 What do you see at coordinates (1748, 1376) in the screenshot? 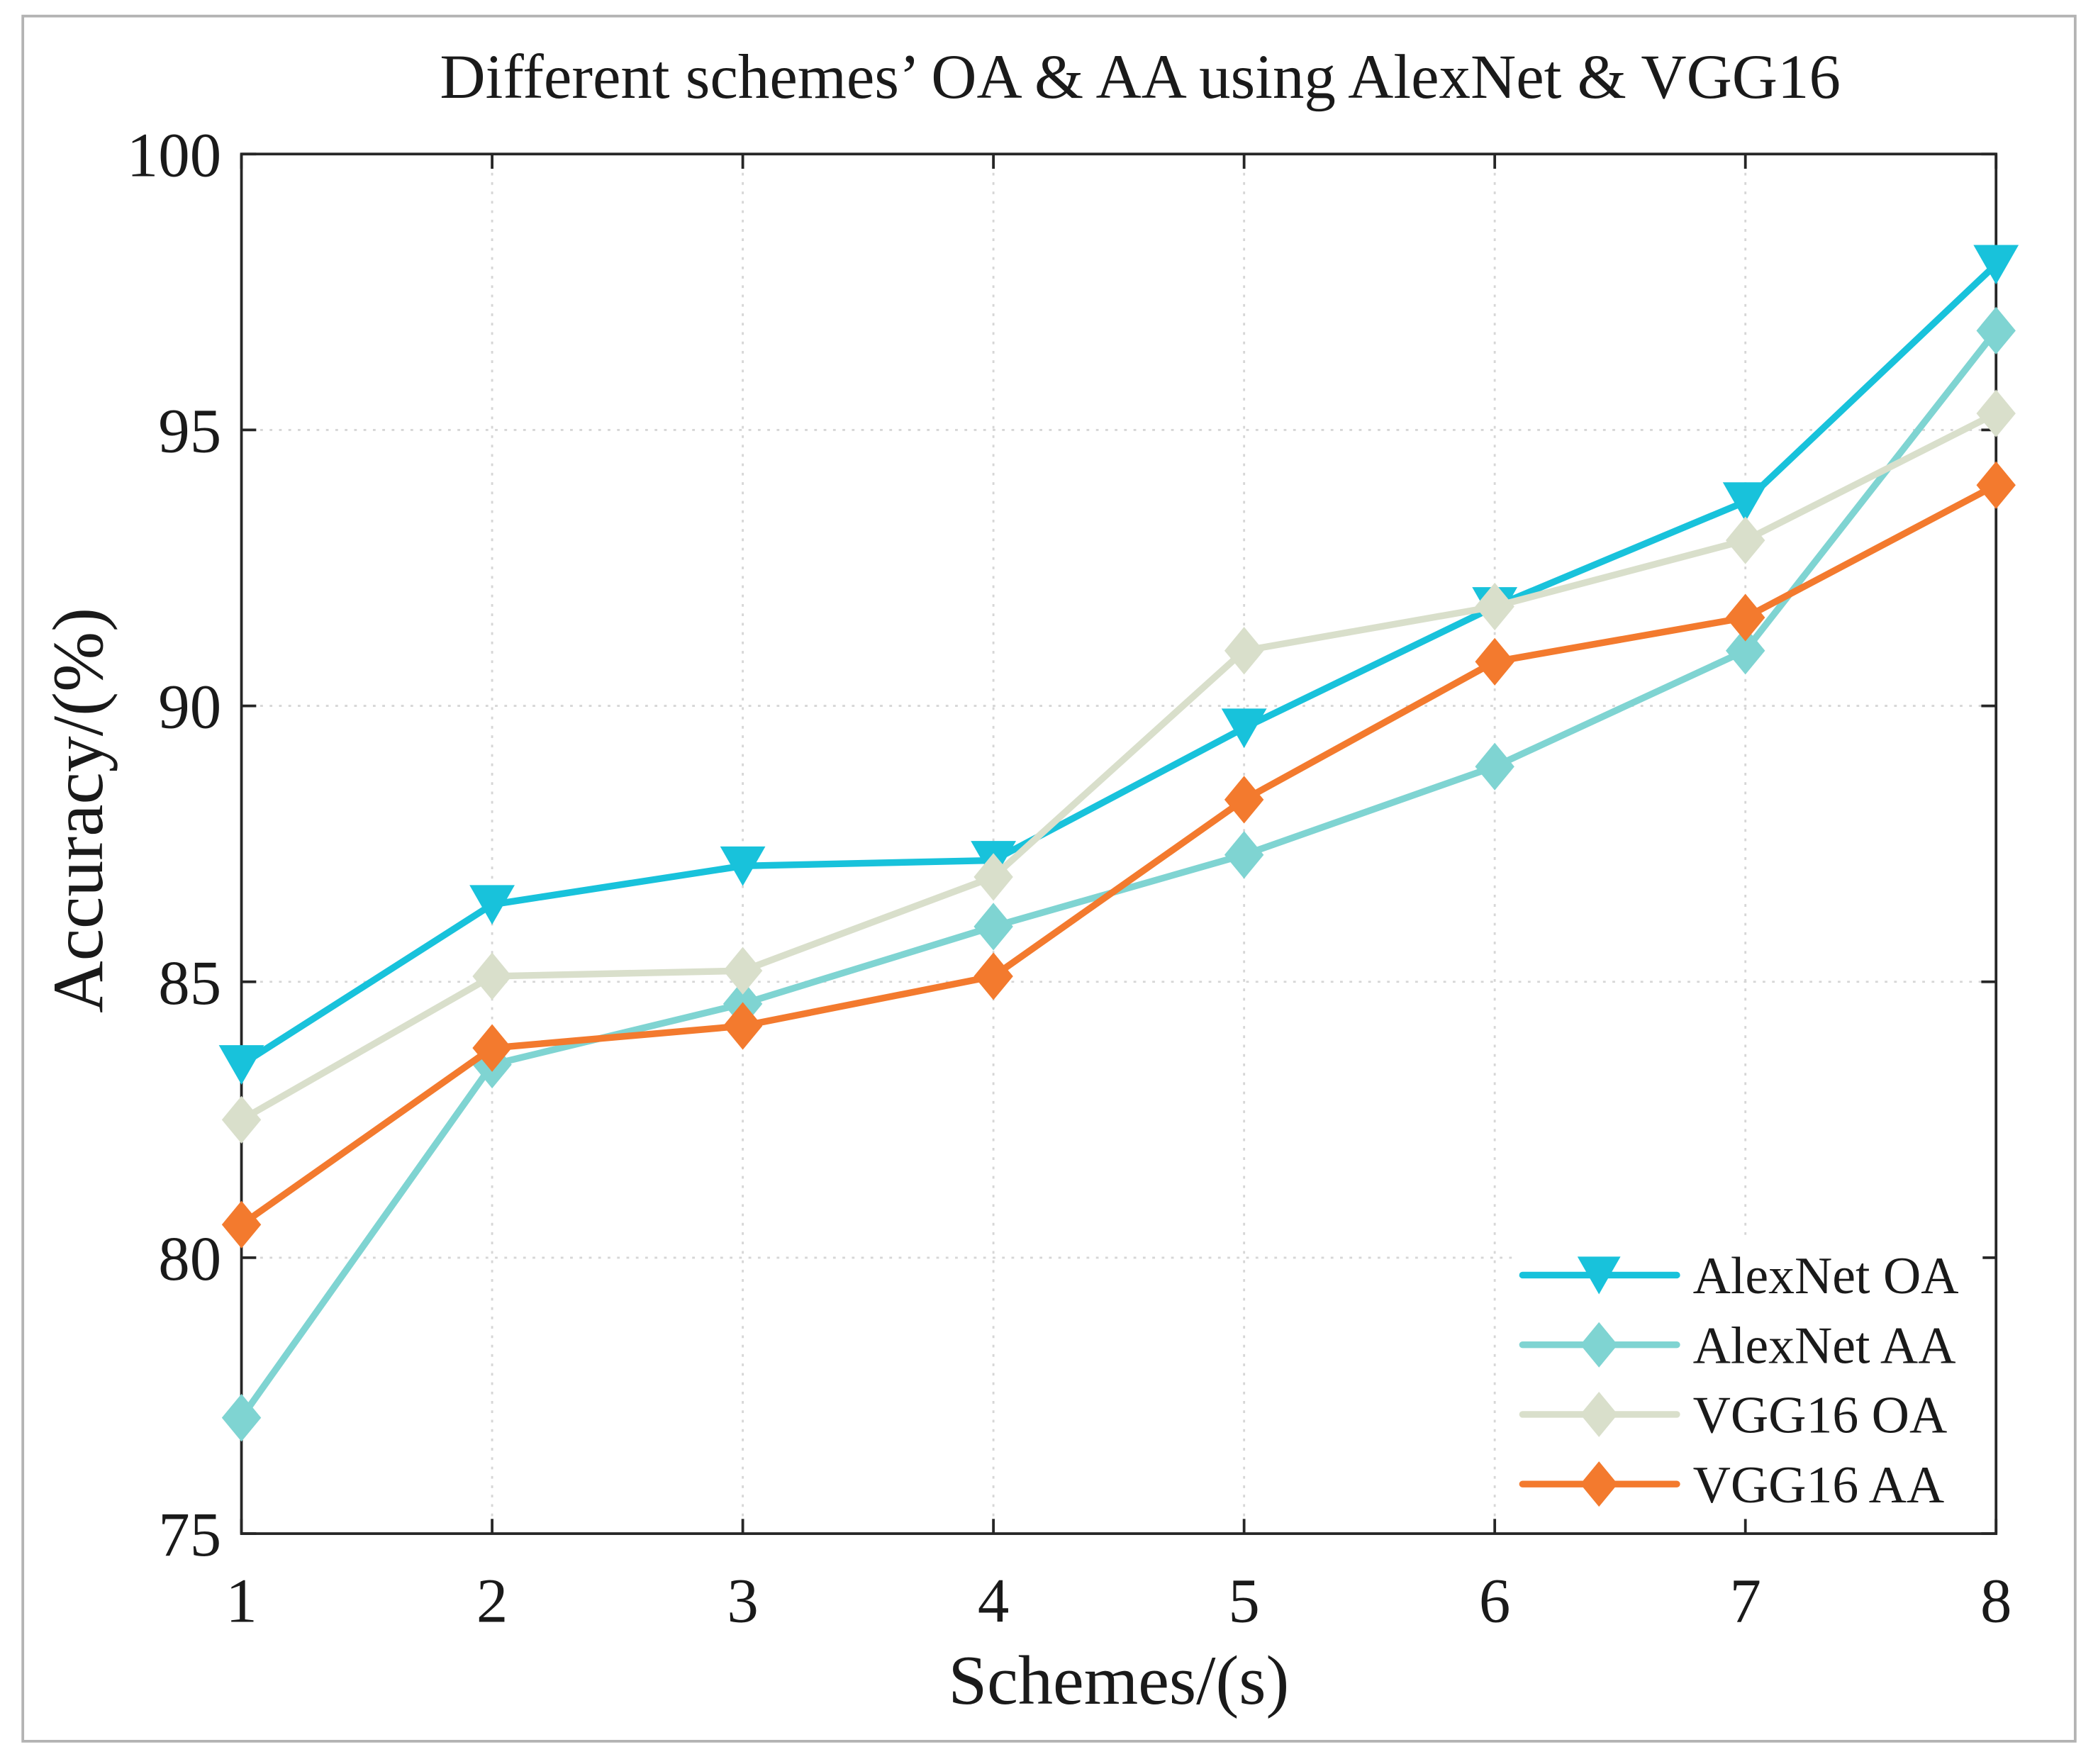
I see `legend: AlexNet OA AlexNet AA VGG16 OA VGG16 AA` at bounding box center [1748, 1376].